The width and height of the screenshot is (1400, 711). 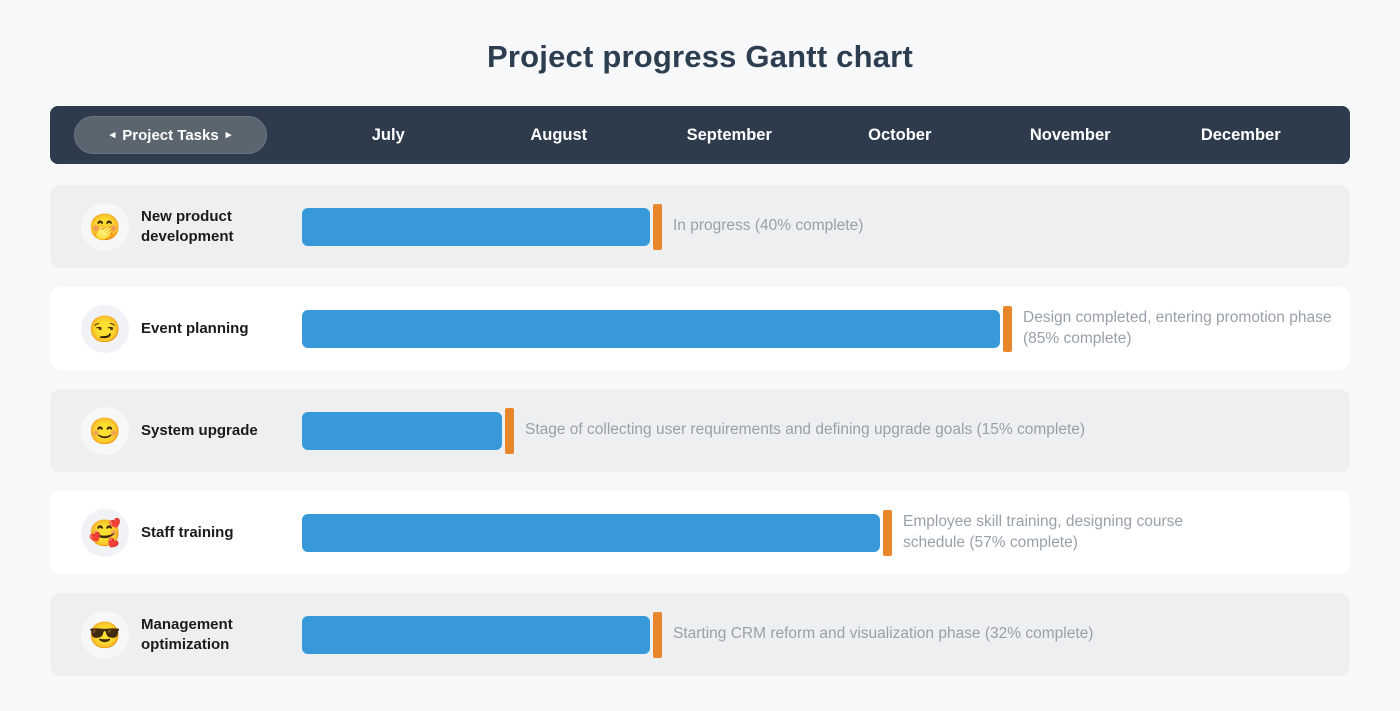 I want to click on timeline-zone: In progress (40% complete), so click(x=826, y=226).